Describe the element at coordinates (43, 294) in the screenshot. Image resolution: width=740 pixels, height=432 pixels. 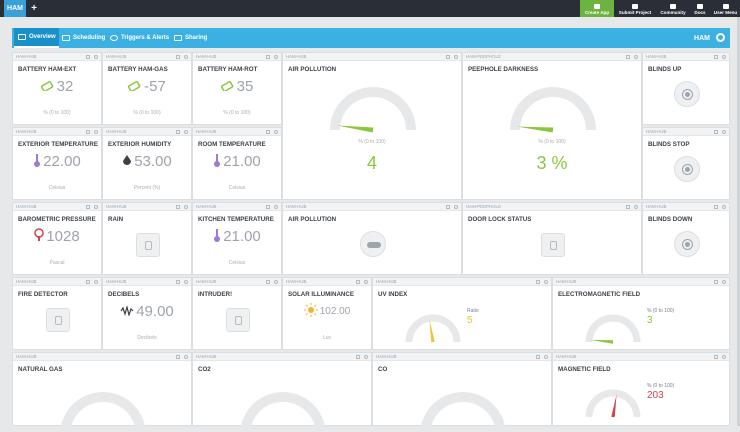
I see `tile-title: Fire Detector` at that location.